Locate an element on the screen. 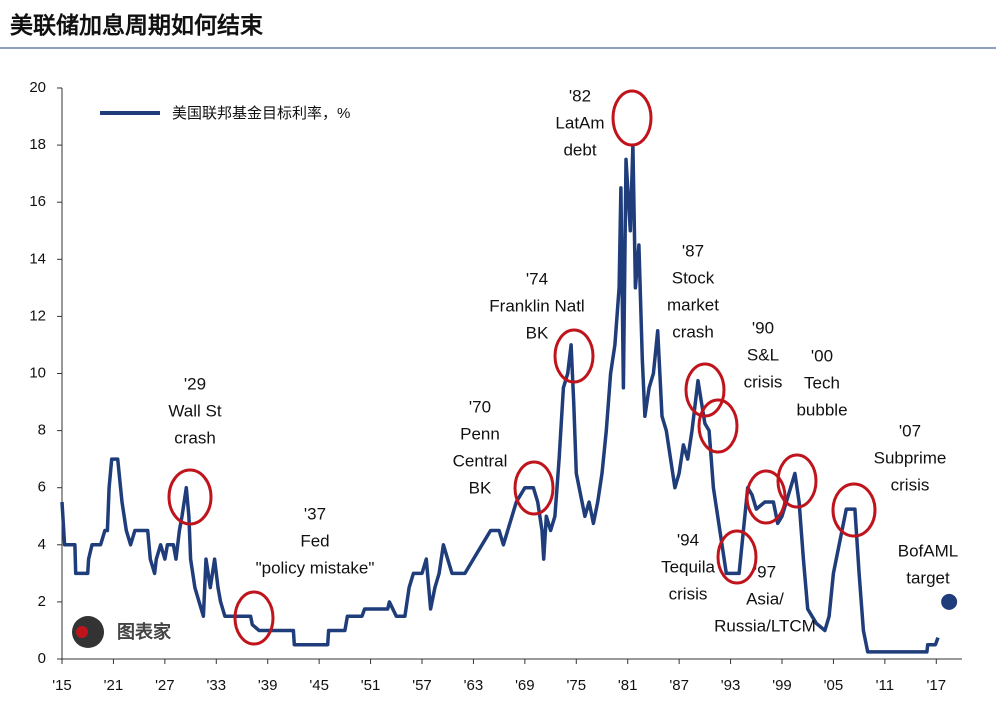  annotation: Central is located at coordinates (480, 460).